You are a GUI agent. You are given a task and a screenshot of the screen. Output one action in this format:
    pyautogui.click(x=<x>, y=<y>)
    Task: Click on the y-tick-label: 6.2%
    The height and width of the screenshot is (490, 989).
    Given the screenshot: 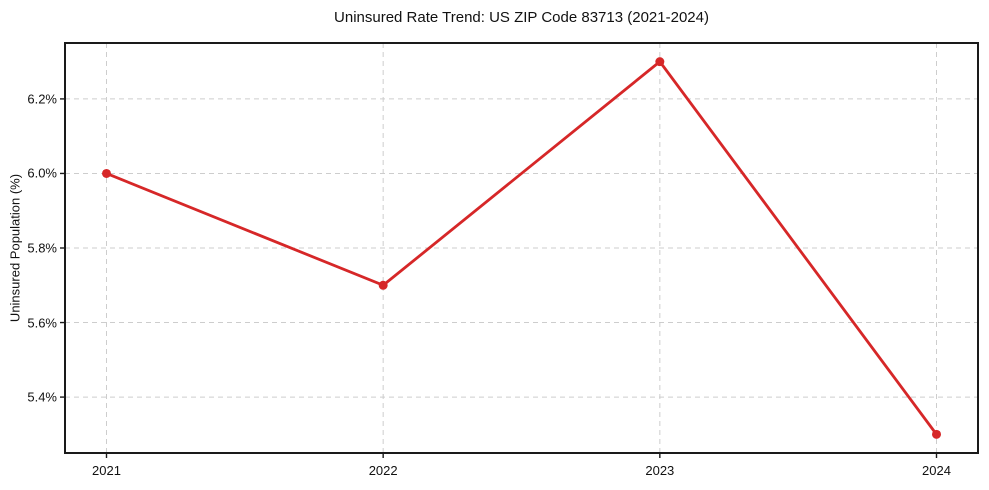 What is the action you would take?
    pyautogui.click(x=42, y=99)
    